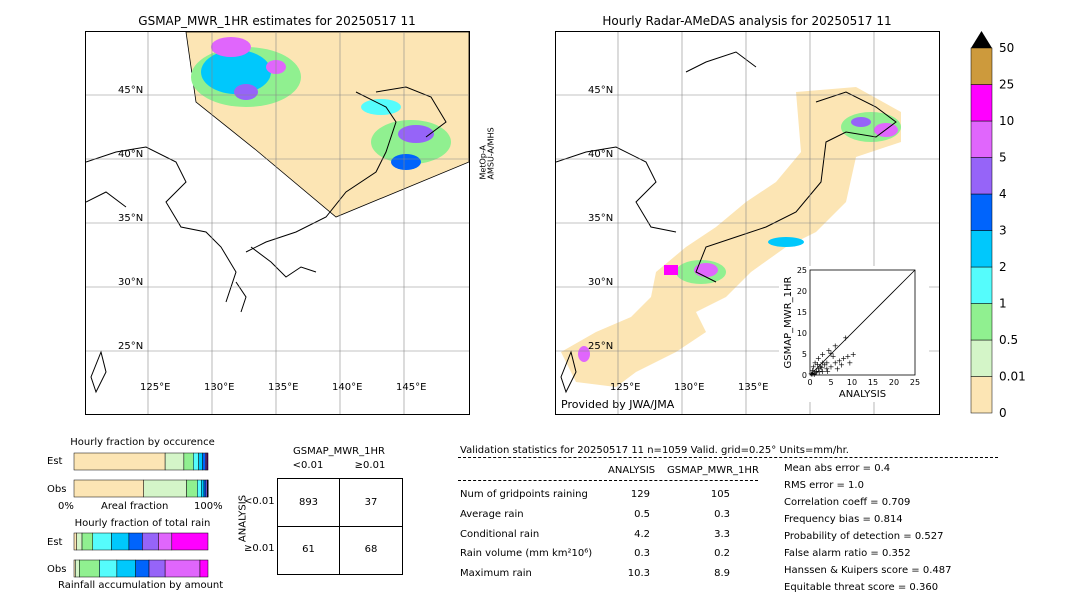 The height and width of the screenshot is (612, 1080). Describe the element at coordinates (1003, 231) in the screenshot. I see `colorbar-tick-label: 3` at that location.